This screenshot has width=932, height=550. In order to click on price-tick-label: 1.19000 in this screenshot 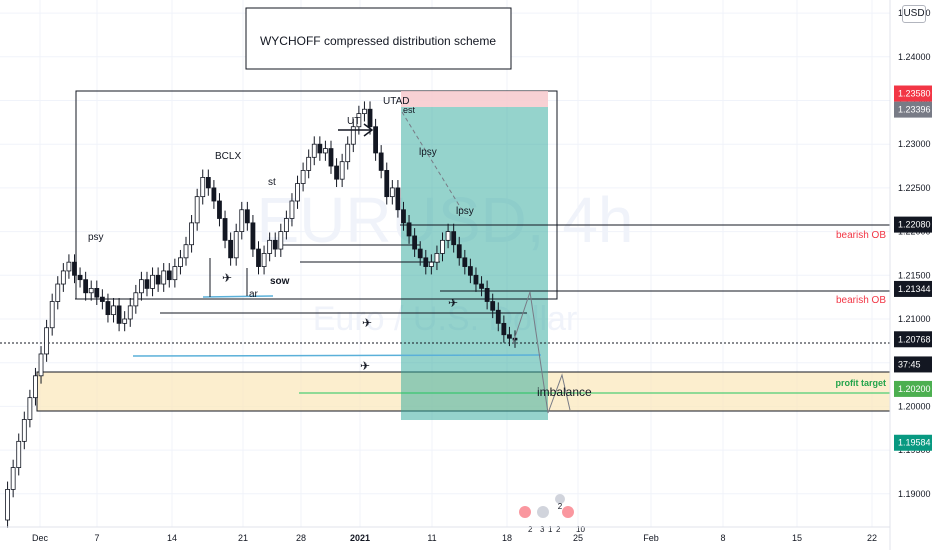, I will do `click(914, 494)`.